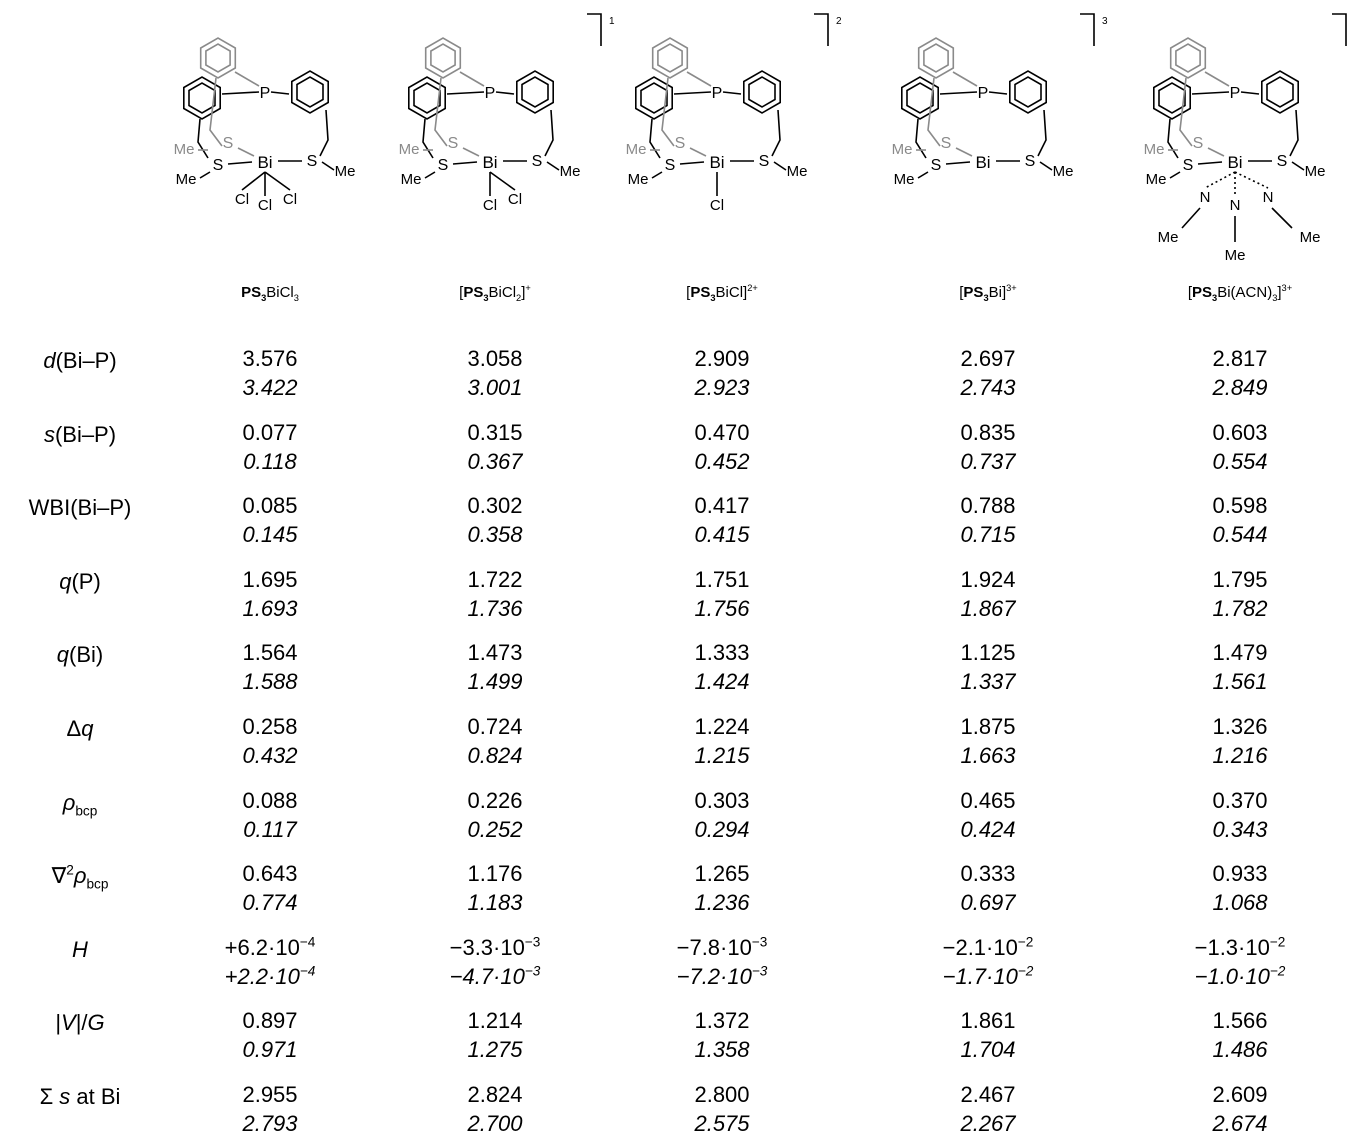  What do you see at coordinates (722, 1021) in the screenshot?
I see `calc-value: 1.372` at bounding box center [722, 1021].